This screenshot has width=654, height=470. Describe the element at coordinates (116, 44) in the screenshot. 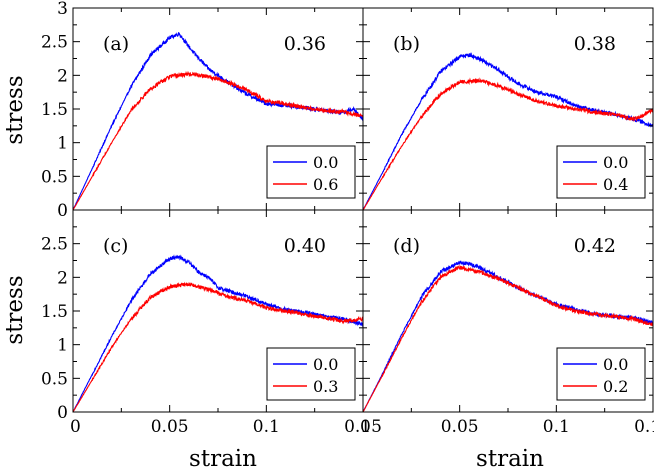

I see `panel-label: (a)` at that location.